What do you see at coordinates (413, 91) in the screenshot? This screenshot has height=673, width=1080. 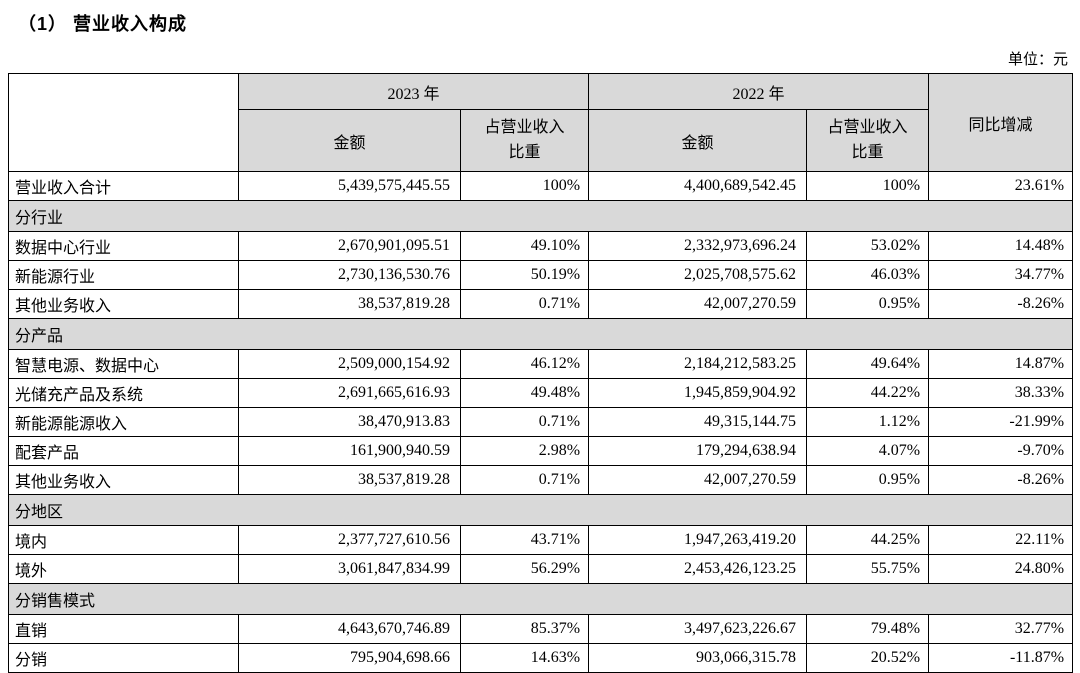 I see `header-year-2023: 2023 年` at bounding box center [413, 91].